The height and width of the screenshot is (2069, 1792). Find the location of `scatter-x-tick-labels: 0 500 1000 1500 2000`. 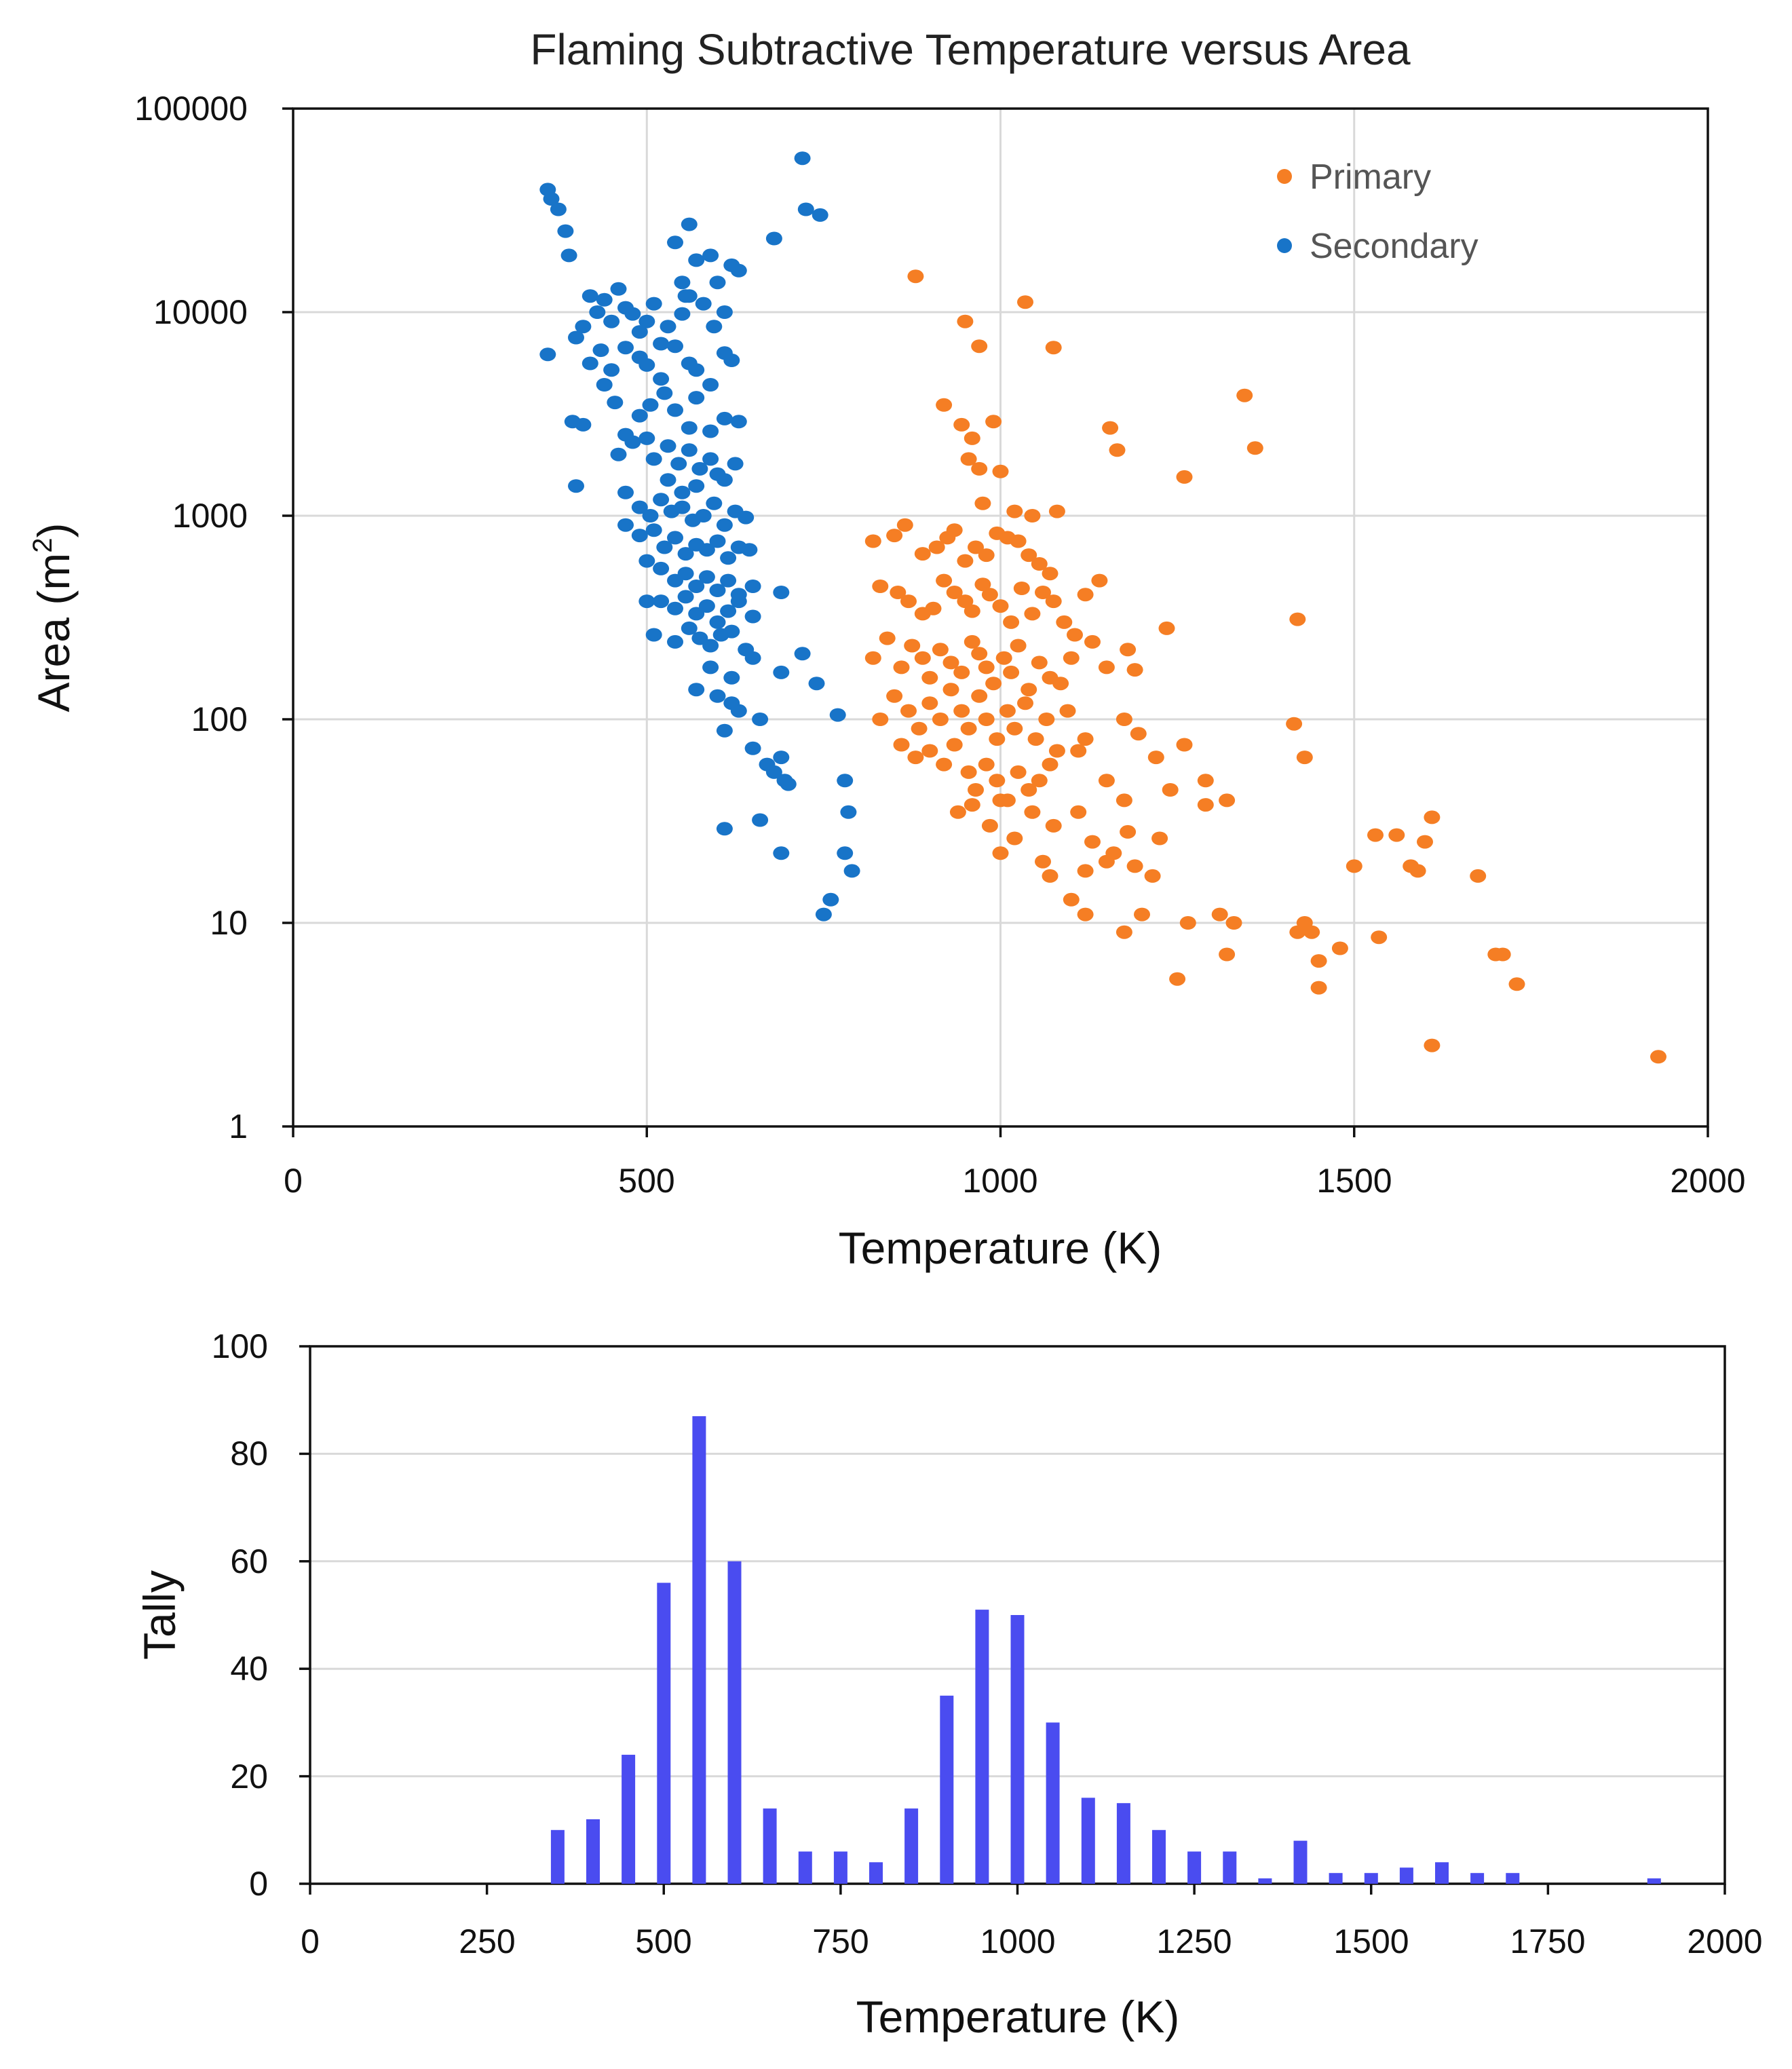

scatter-x-tick-labels: 0 500 1000 1500 2000 is located at coordinates (1015, 1181).